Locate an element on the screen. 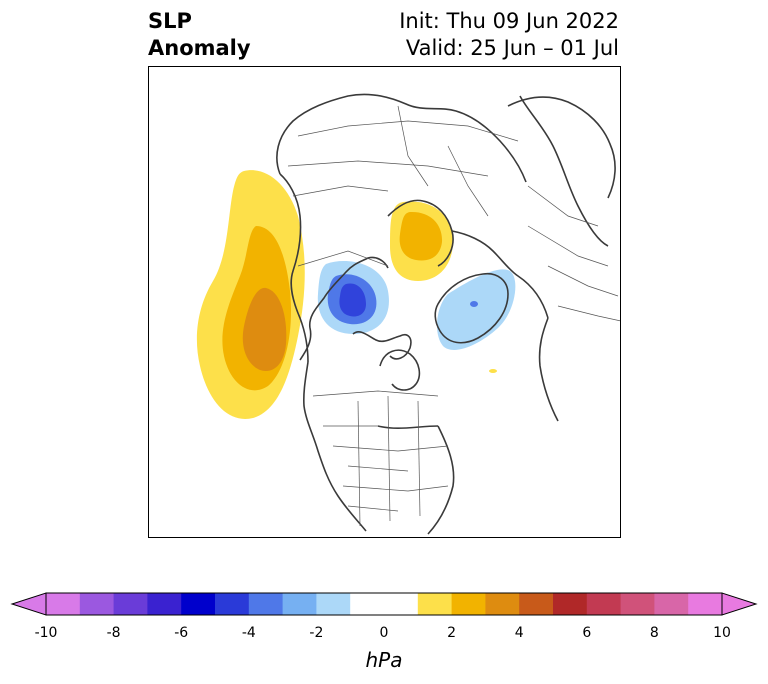  colorbar-frame is located at coordinates (384, 604).